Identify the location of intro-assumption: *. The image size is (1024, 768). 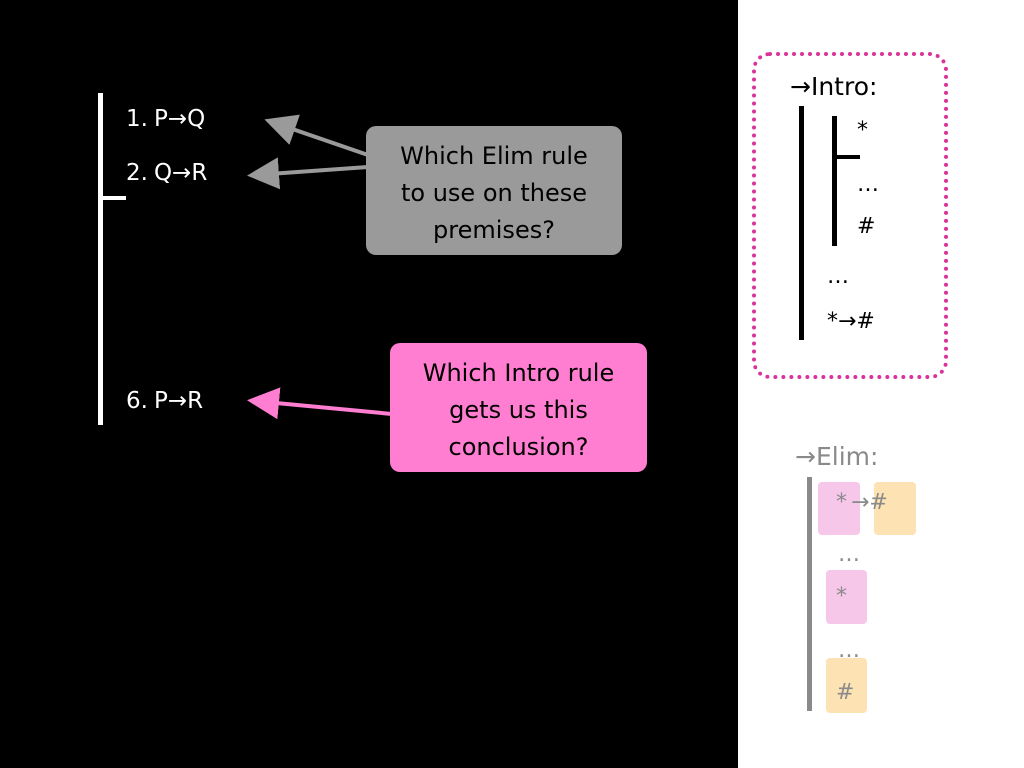
(862, 130).